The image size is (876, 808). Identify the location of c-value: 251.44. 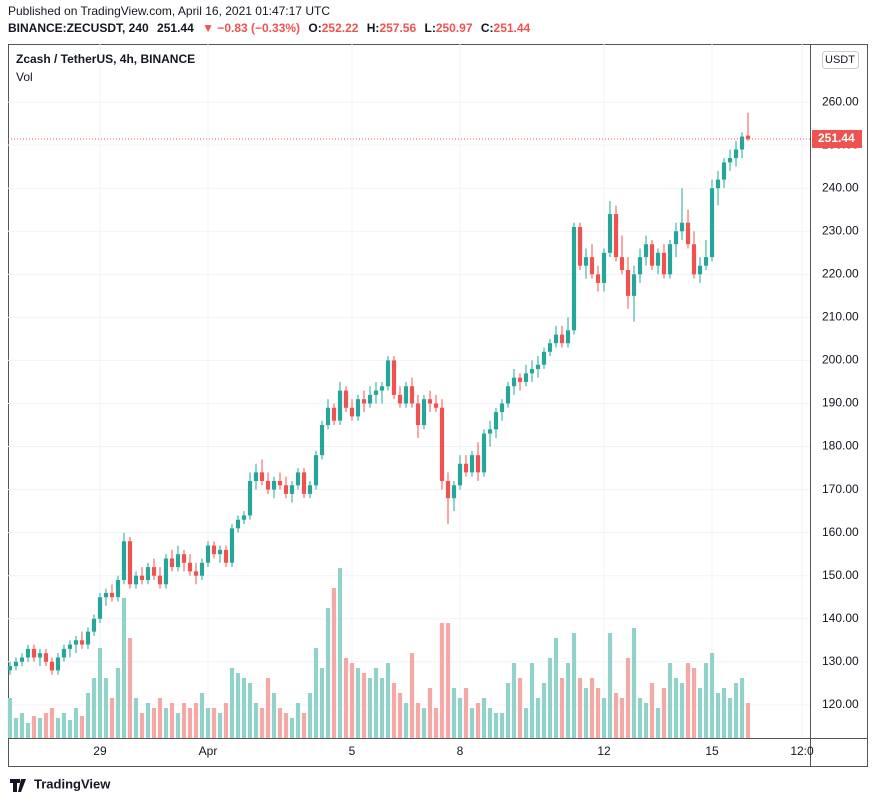
(512, 28).